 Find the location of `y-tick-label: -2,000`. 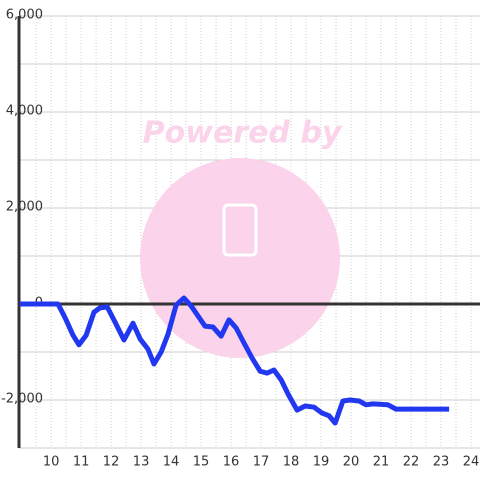

y-tick-label: -2,000 is located at coordinates (22, 399).